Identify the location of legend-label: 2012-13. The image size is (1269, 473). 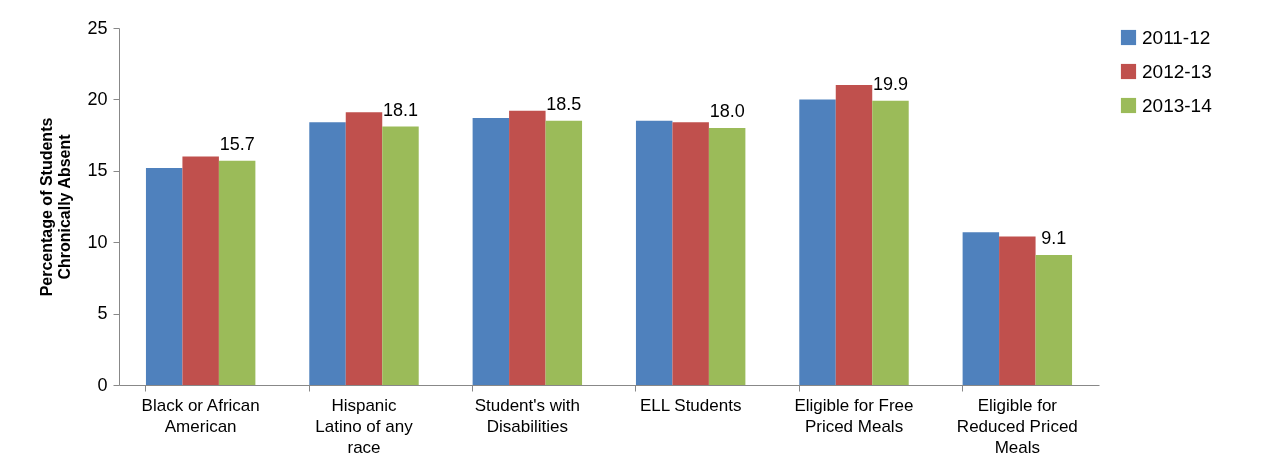
(1177, 71).